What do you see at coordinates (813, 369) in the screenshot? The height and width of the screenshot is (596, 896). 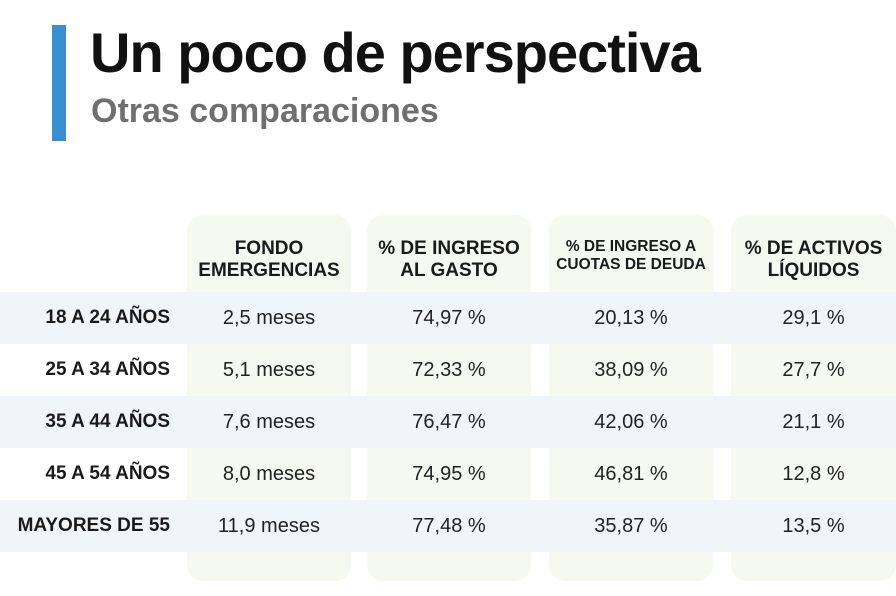 I see `table-cell: 27,7 %` at bounding box center [813, 369].